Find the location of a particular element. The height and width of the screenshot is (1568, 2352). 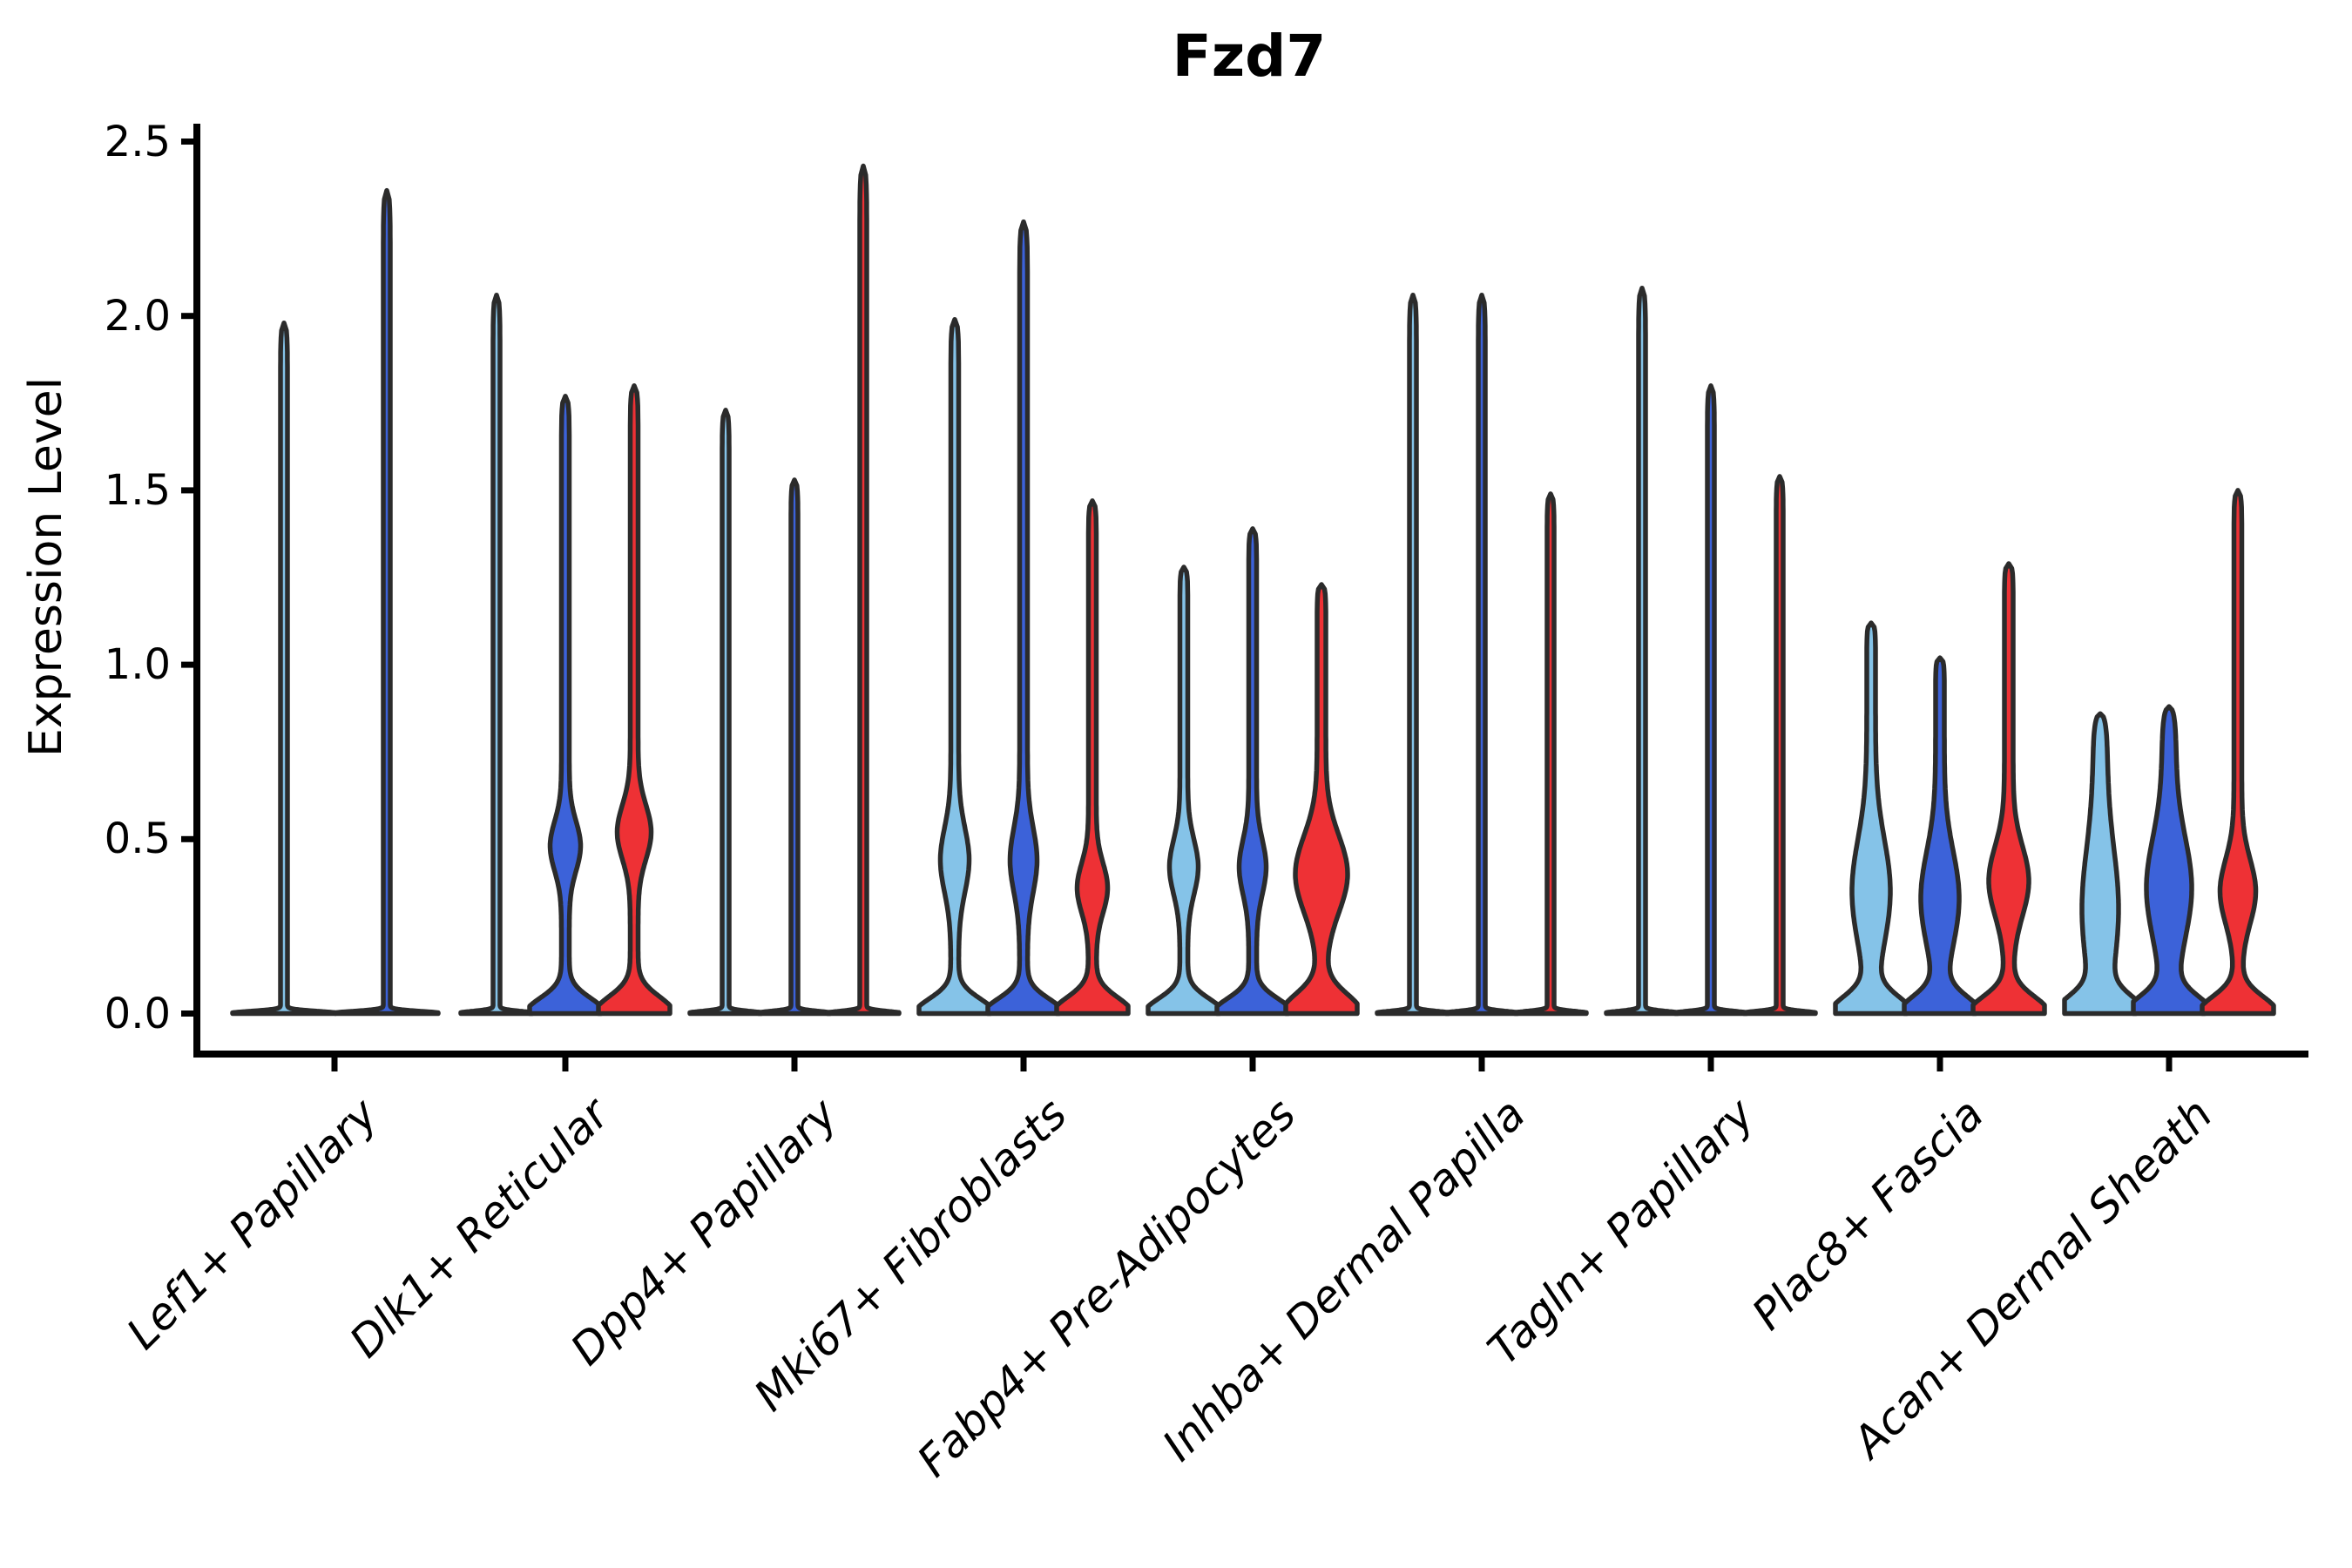

violin-inhba-dermal-papilla-light_blue is located at coordinates (1413, 654).